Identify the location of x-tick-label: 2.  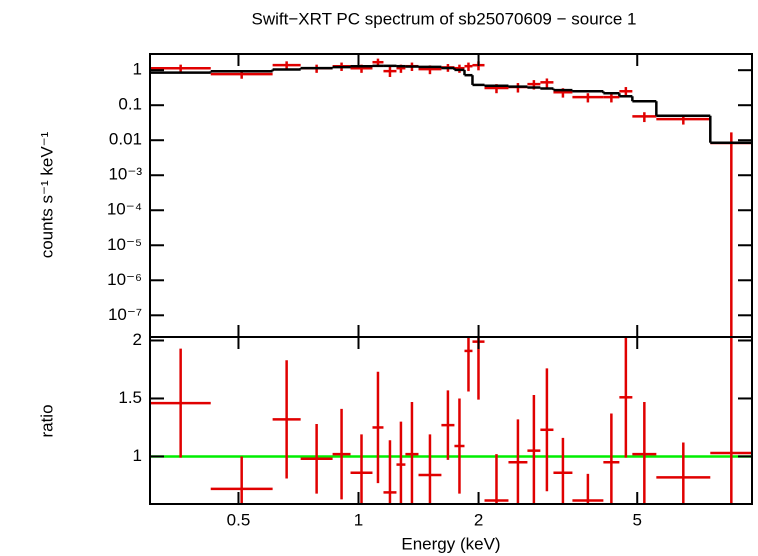
(478, 519).